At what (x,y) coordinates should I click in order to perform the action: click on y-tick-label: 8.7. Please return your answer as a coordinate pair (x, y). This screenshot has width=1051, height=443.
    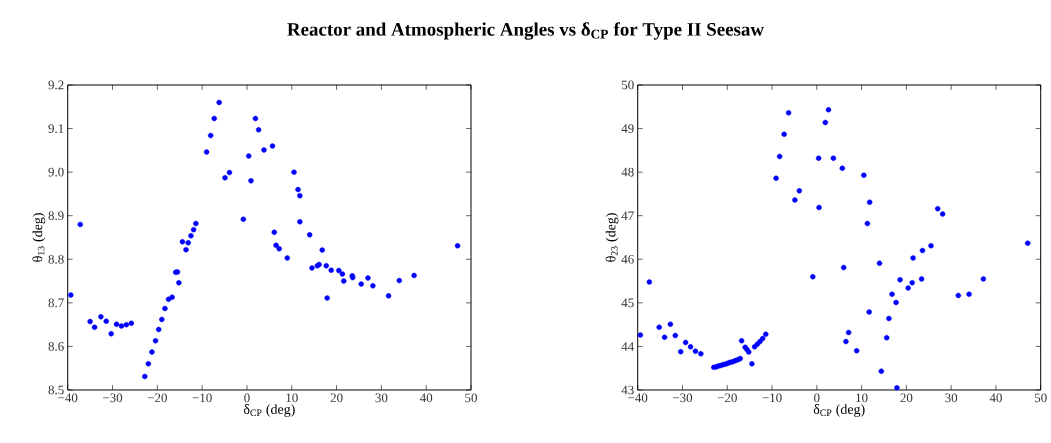
    Looking at the image, I should click on (56, 303).